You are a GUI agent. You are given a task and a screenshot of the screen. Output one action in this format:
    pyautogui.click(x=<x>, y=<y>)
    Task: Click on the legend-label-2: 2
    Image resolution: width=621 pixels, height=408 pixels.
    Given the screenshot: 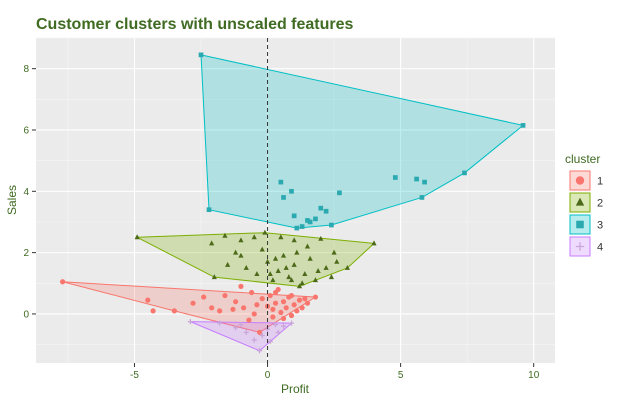 What is the action you would take?
    pyautogui.click(x=600, y=204)
    